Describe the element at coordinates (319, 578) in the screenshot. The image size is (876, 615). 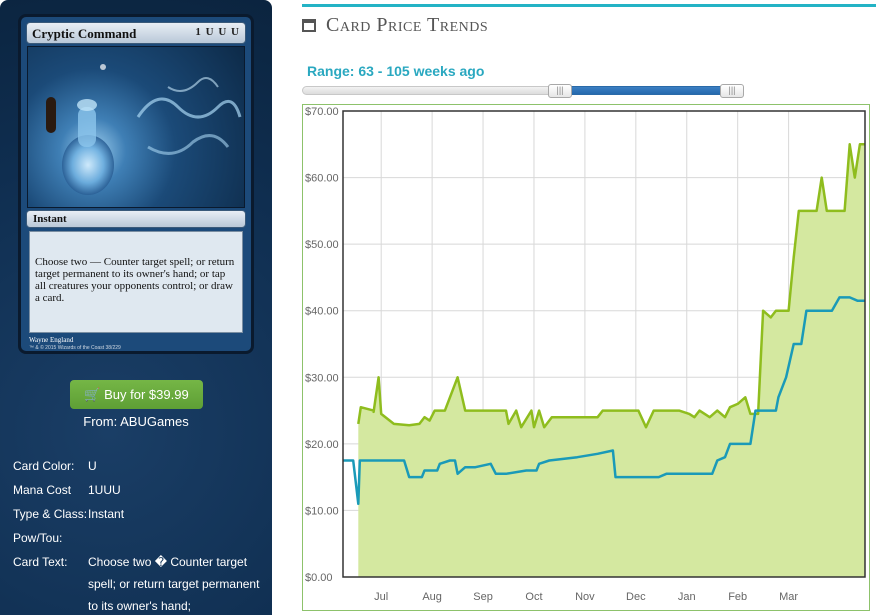
I see `y-tick-label: $0.00` at that location.